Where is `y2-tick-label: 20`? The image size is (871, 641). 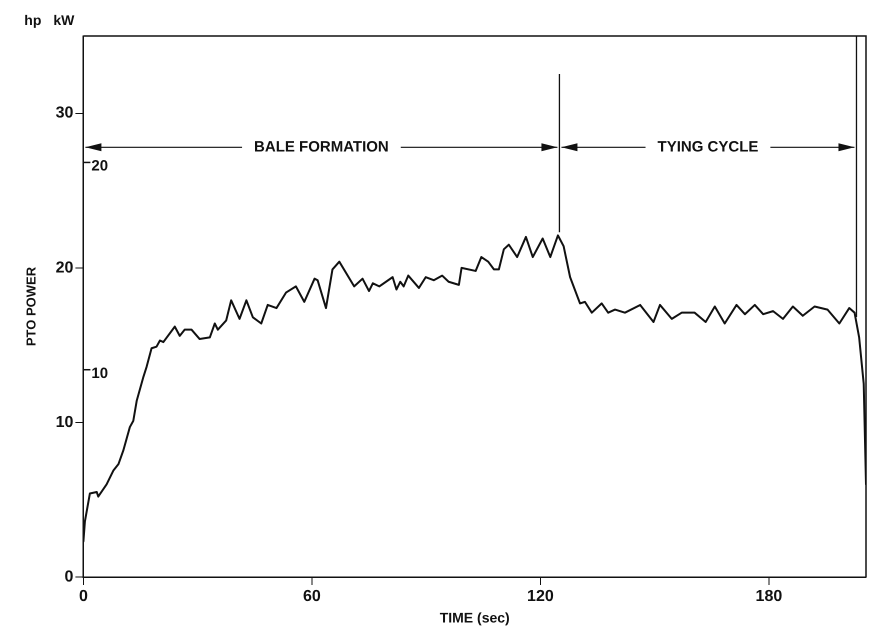
y2-tick-label: 20 is located at coordinates (99, 166).